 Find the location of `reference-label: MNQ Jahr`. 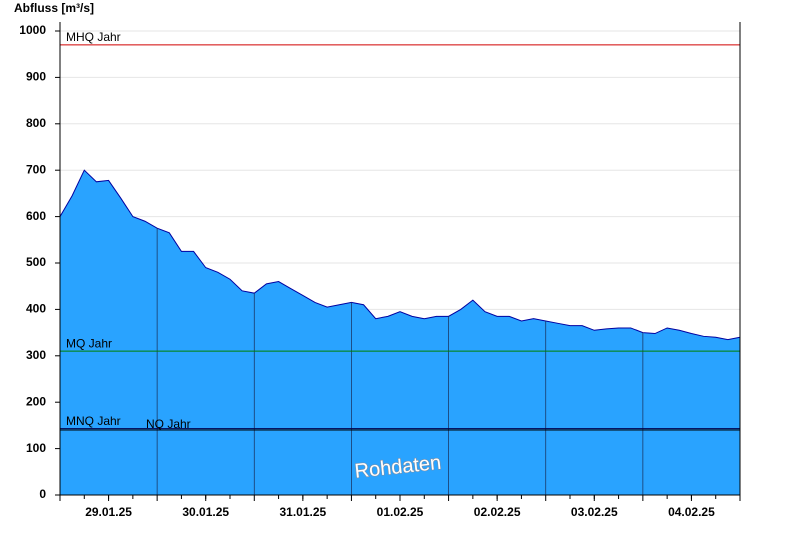

reference-label: MNQ Jahr is located at coordinates (93, 421).